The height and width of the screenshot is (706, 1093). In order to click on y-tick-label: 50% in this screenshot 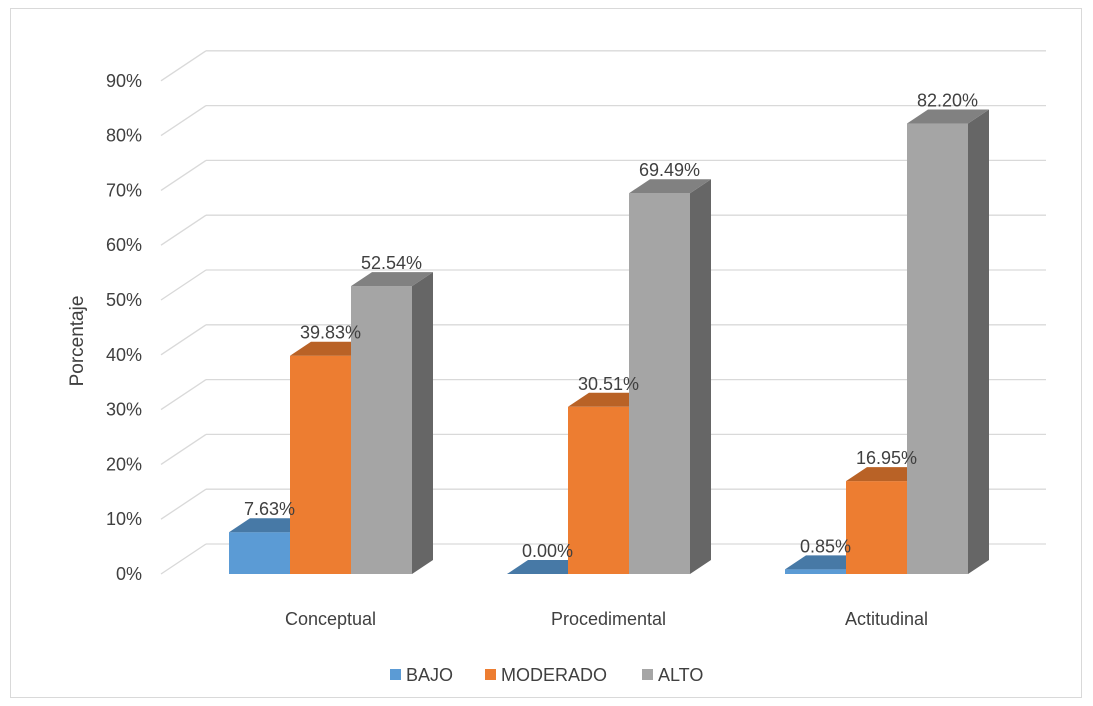, I will do `click(124, 300)`.